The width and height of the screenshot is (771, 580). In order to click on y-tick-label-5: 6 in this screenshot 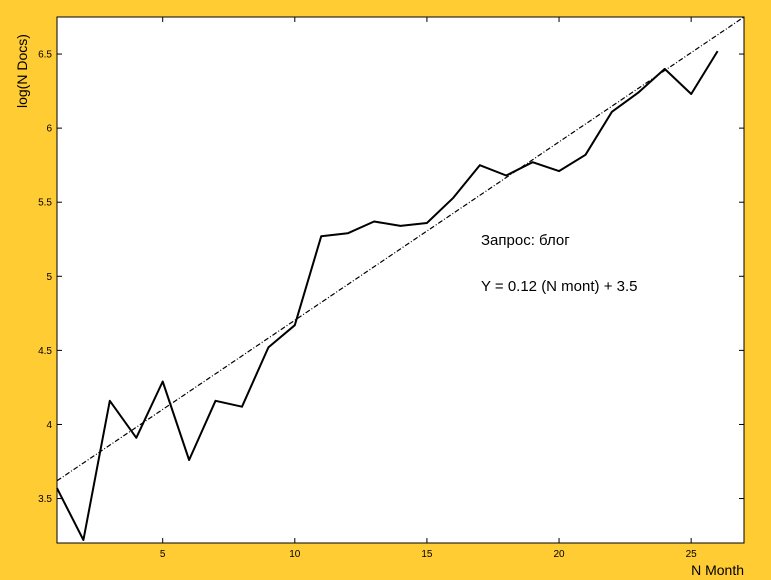, I will do `click(49, 129)`.